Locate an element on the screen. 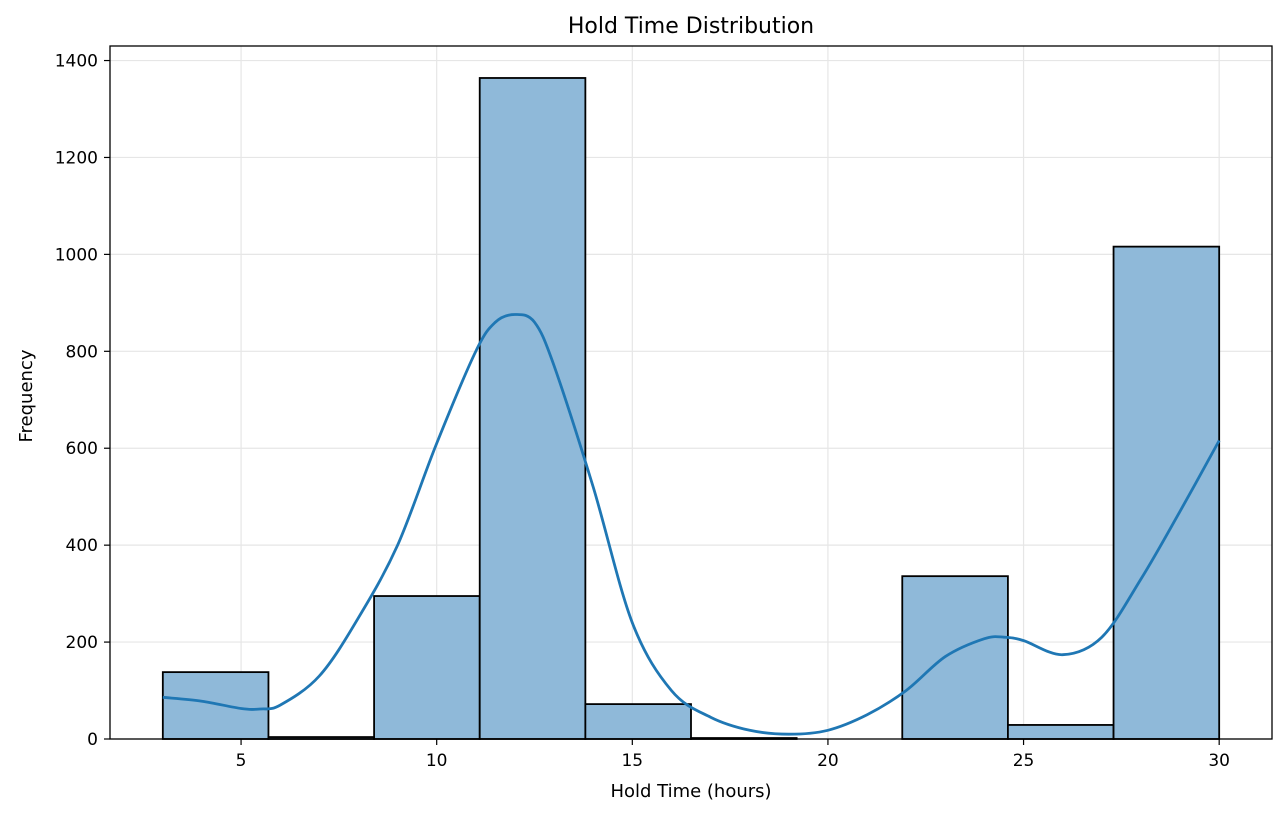 The height and width of the screenshot is (817, 1288). x-tick-label: 10 is located at coordinates (437, 761).